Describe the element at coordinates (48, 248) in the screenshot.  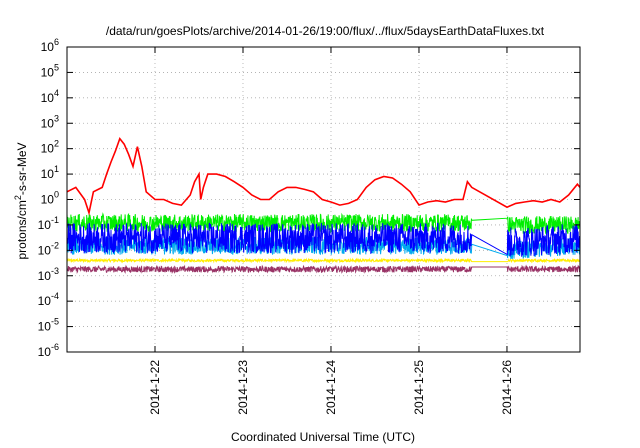
I see `y-tick-label: 10⁻²` at that location.